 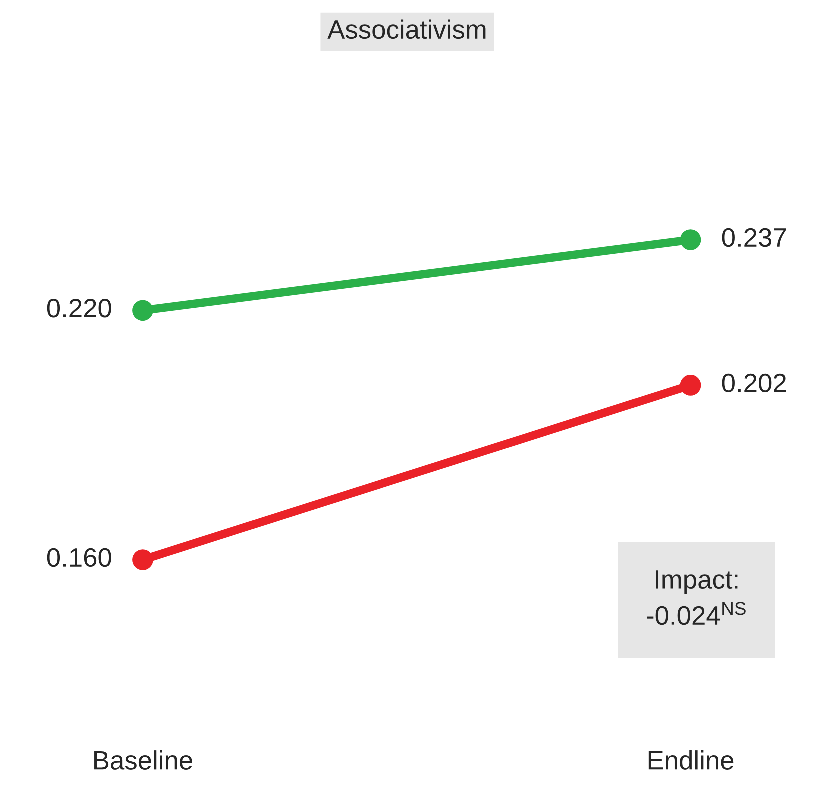 I want to click on data-label: 0.237, so click(x=754, y=238).